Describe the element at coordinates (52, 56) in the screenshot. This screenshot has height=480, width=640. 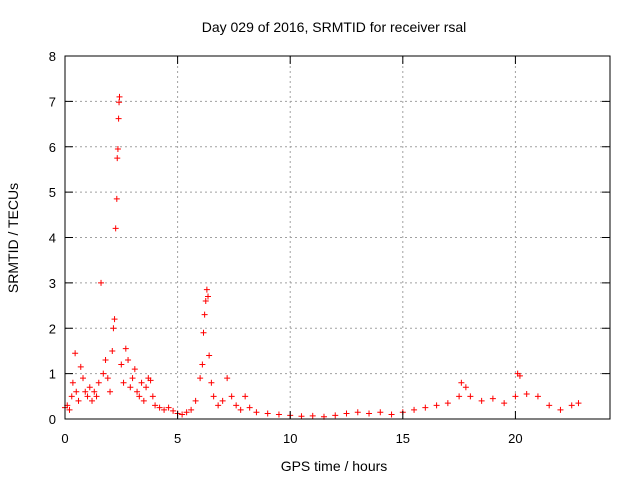
I see `y-tick-label: 8` at that location.